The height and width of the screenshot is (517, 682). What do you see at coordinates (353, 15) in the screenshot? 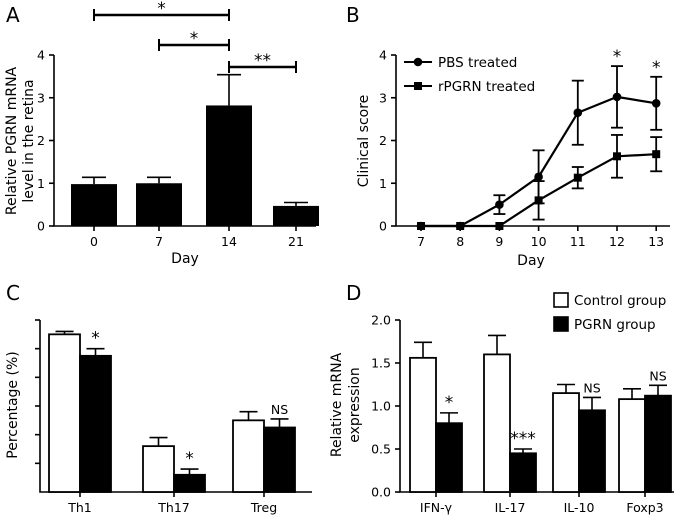
I see `panel-b-letter: B` at bounding box center [353, 15].